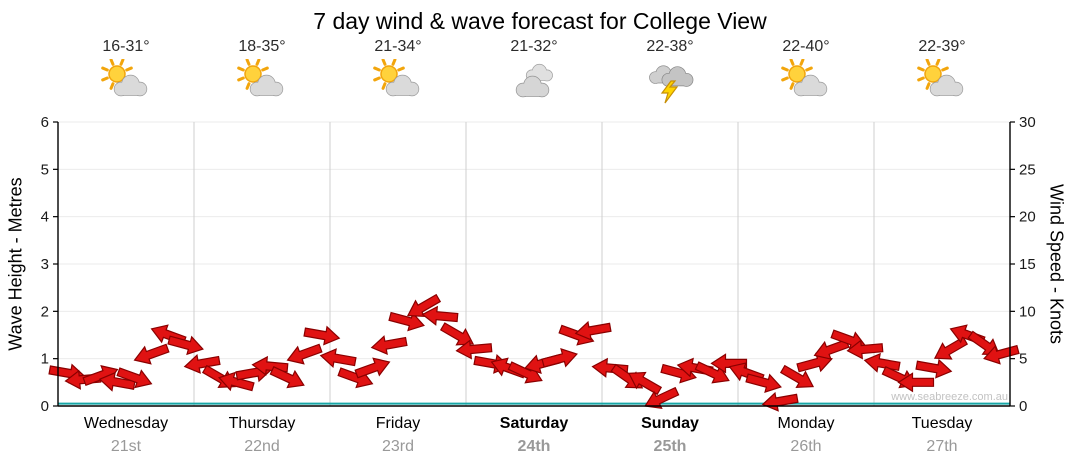  I want to click on right-tick-label: 15, so click(1027, 264).